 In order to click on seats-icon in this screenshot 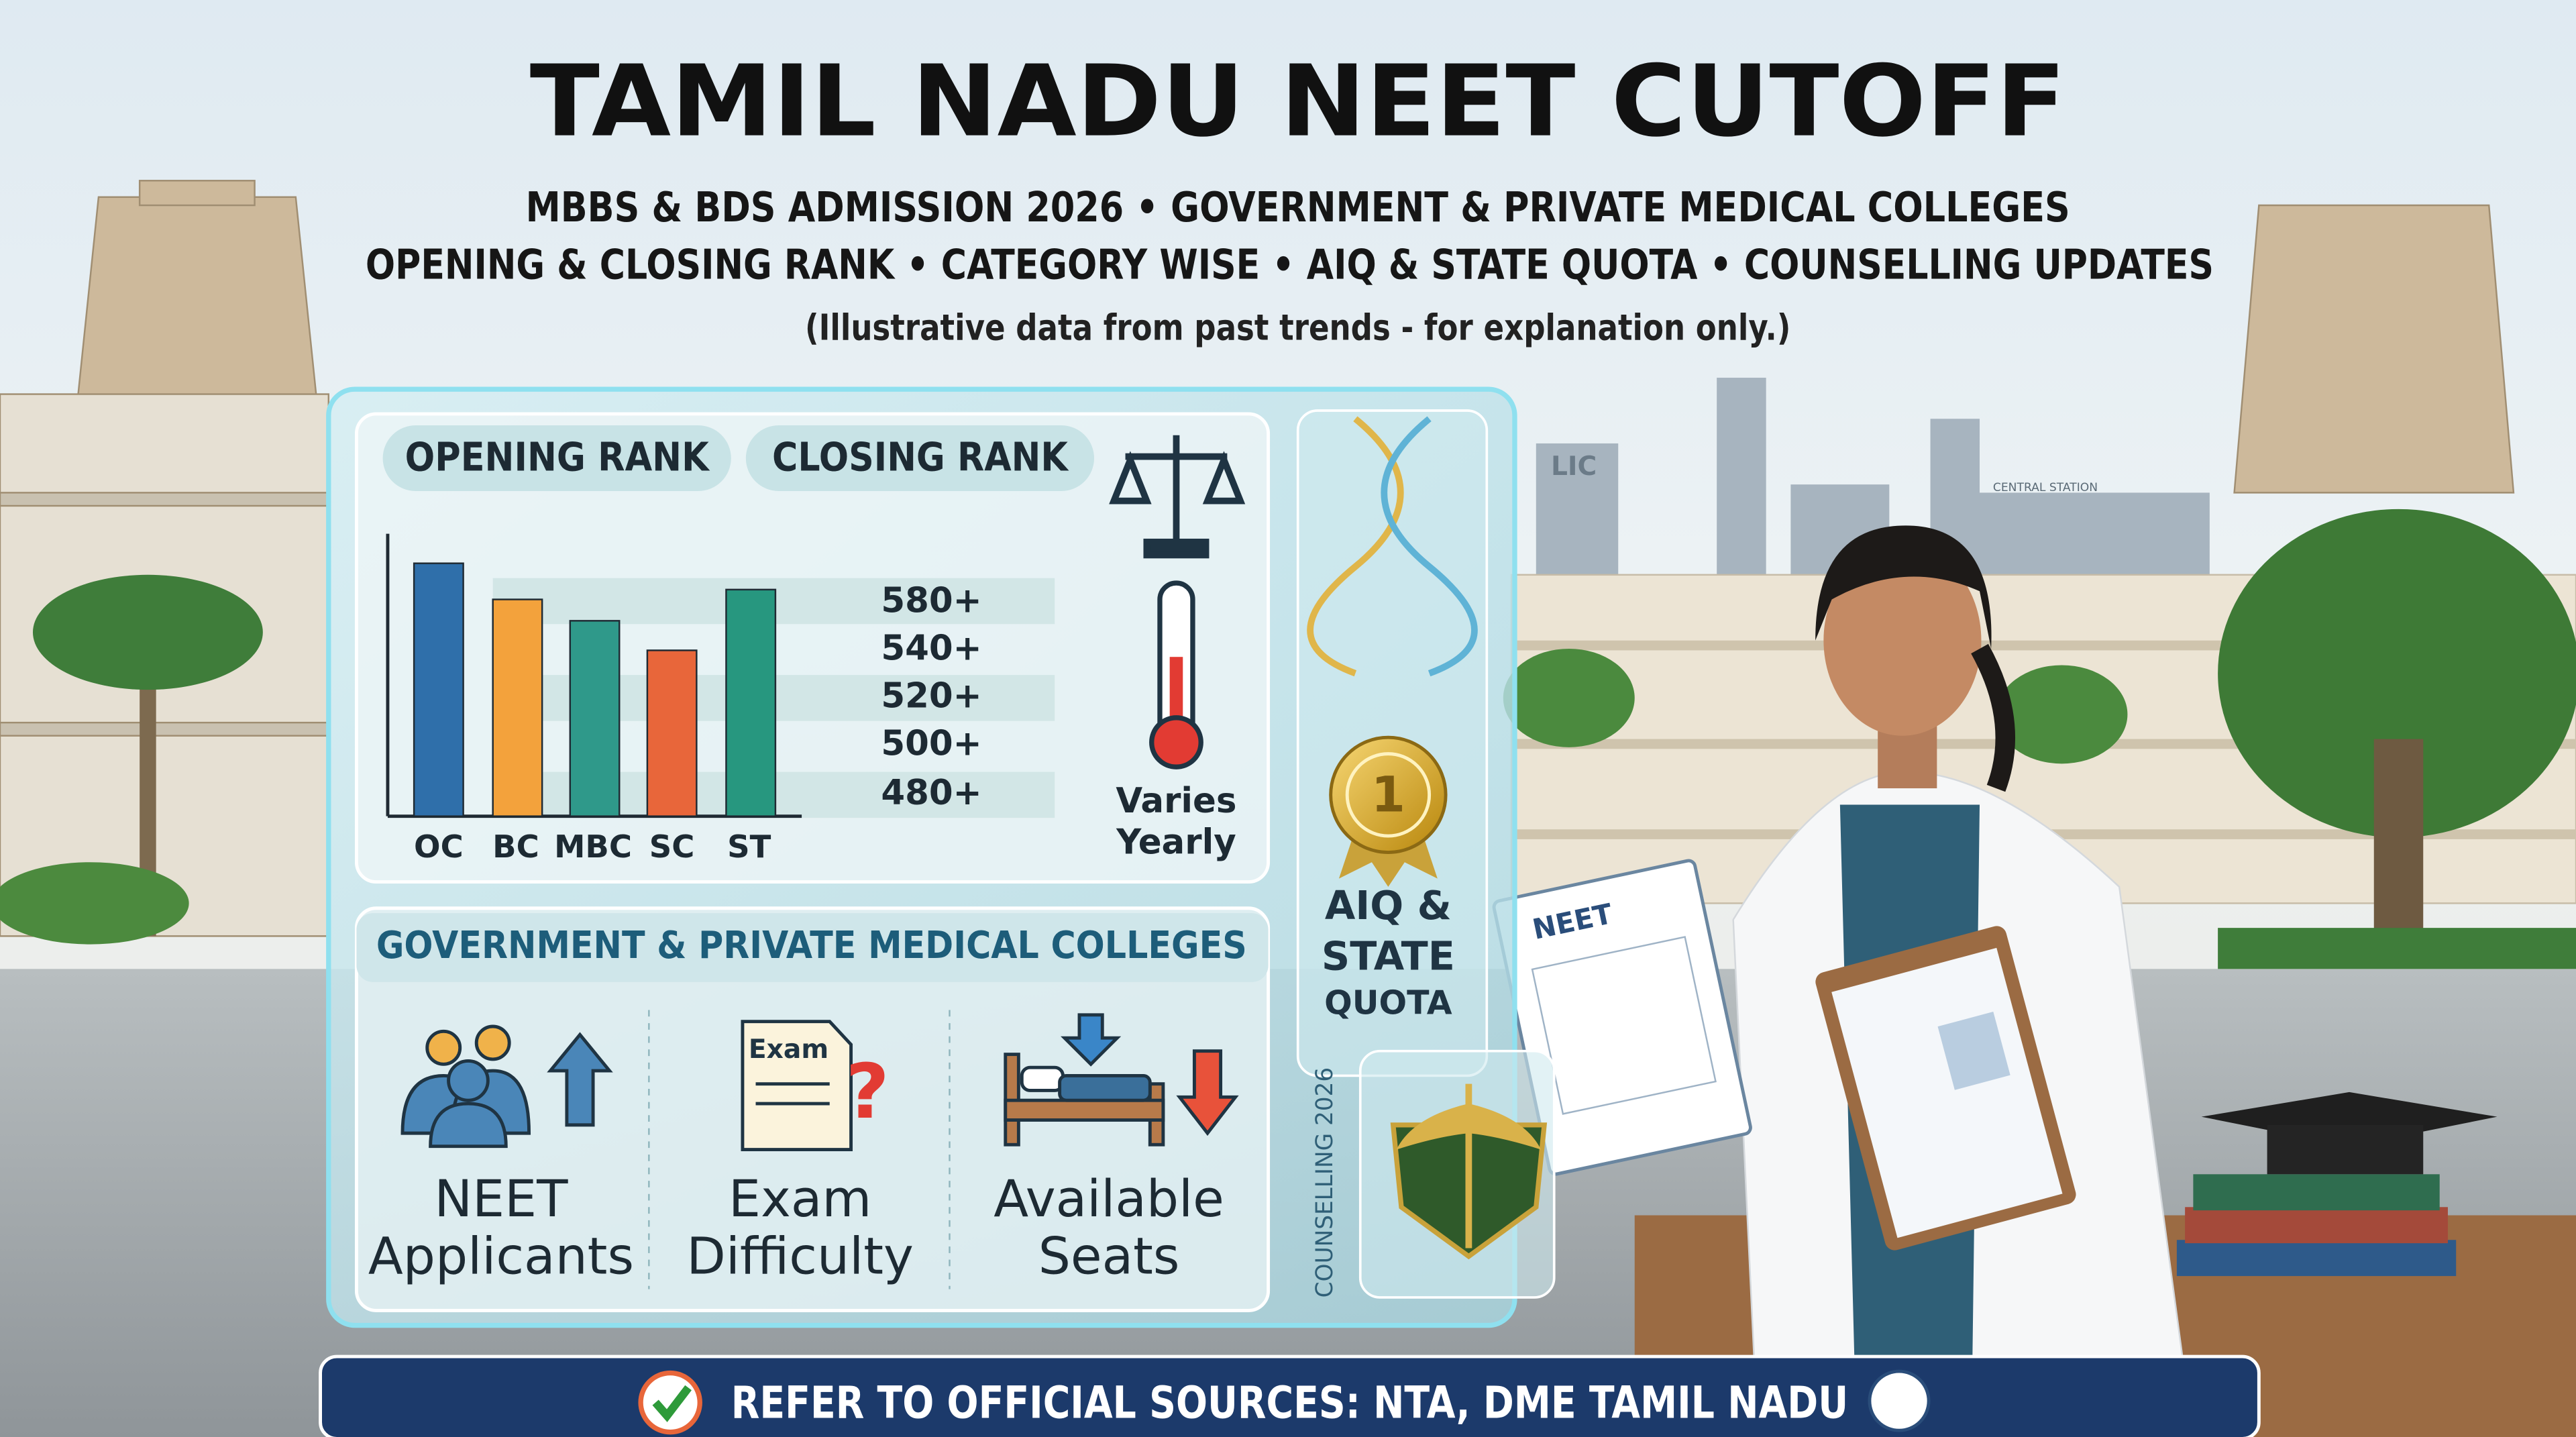, I will do `click(1121, 1080)`.